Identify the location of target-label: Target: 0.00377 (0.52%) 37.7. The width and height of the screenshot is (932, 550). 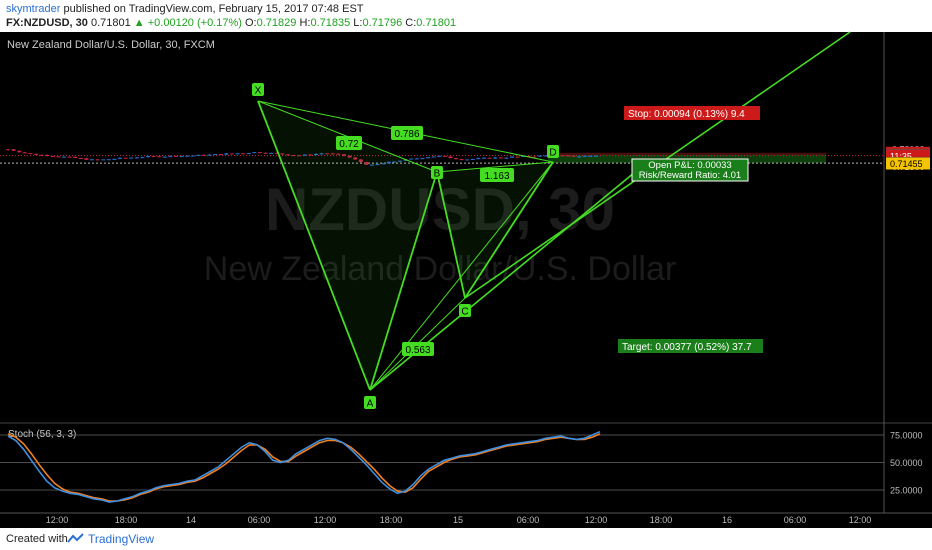
(687, 347).